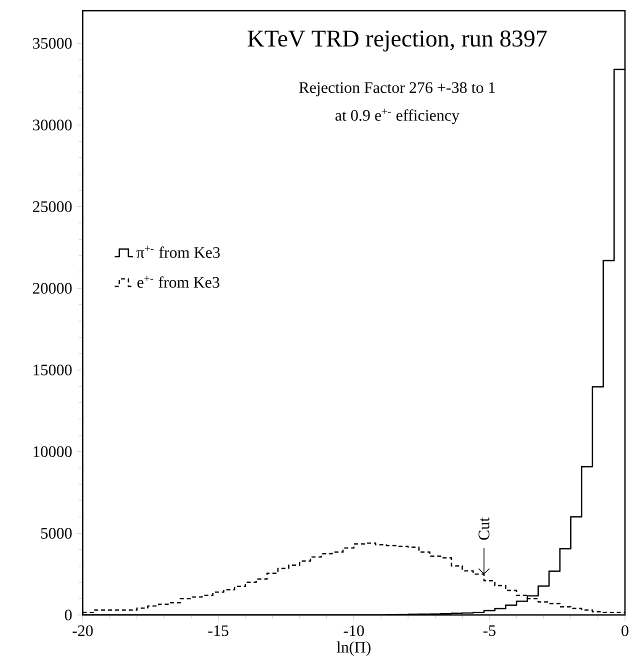  Describe the element at coordinates (52, 452) in the screenshot. I see `y-tick-label: 10000` at that location.